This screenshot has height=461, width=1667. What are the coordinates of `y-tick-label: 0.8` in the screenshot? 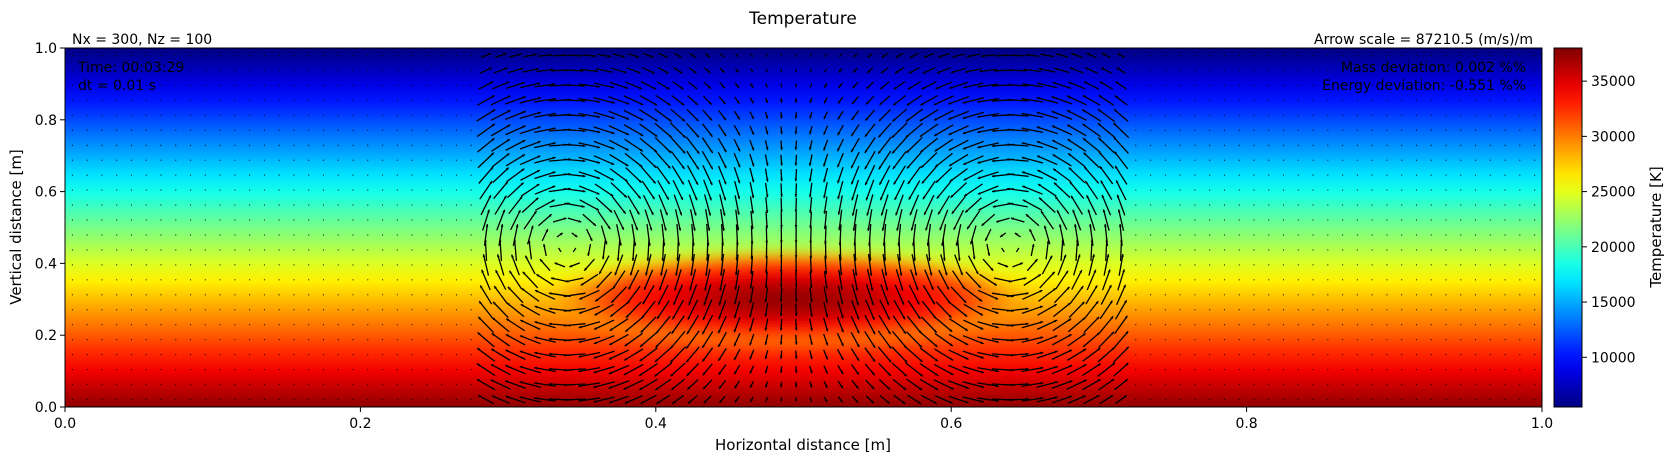 It's located at (46, 121).